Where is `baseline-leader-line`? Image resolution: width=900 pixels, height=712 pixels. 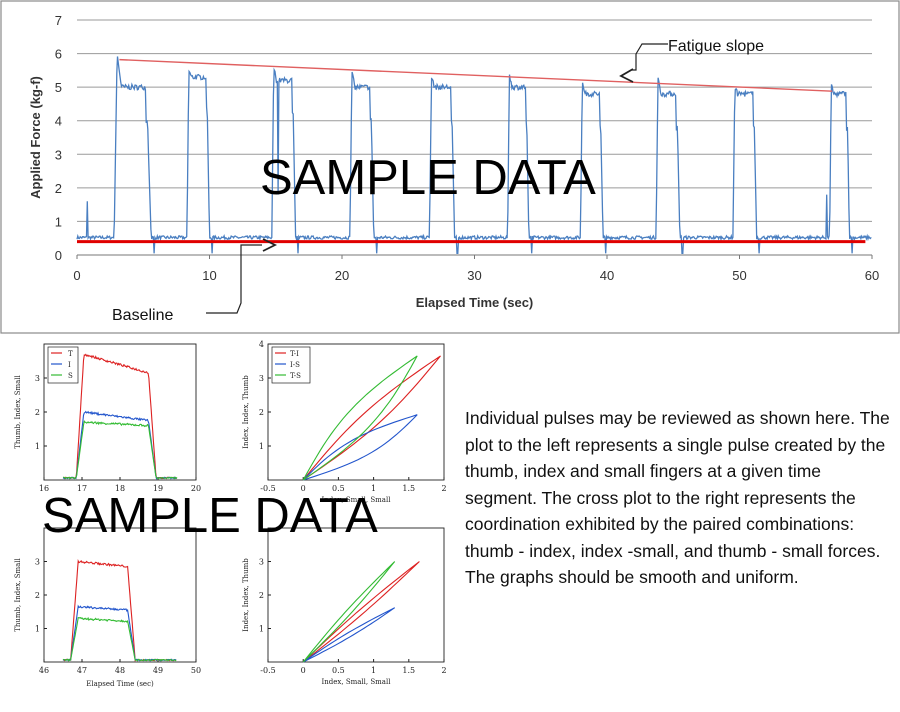 baseline-leader-line is located at coordinates (234, 279).